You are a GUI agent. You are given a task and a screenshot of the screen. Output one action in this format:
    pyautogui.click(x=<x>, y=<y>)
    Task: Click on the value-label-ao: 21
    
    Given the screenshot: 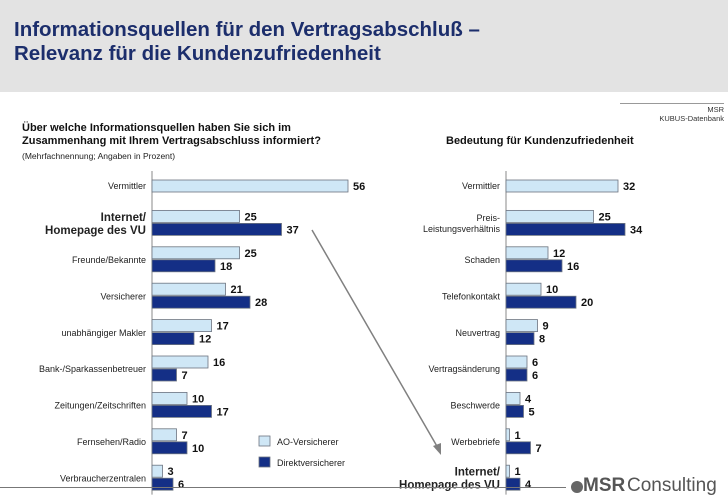 What is the action you would take?
    pyautogui.click(x=237, y=290)
    